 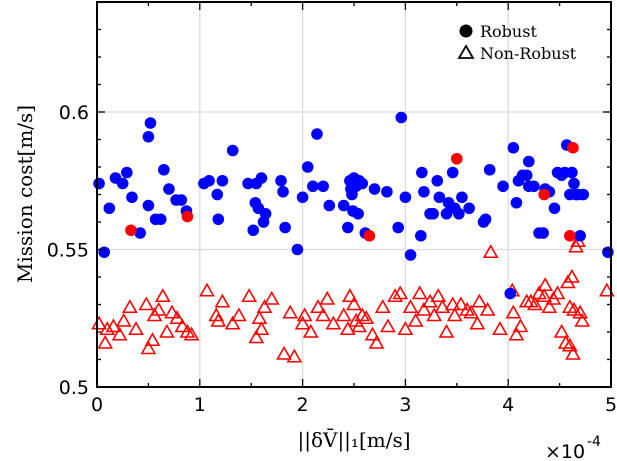 I want to click on y-tick-label: 0.55, so click(x=68, y=251).